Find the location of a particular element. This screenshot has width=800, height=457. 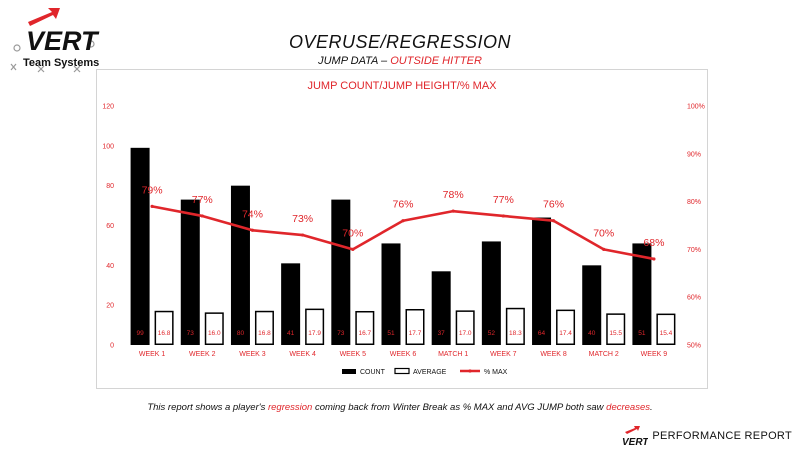

legend-average-swatch is located at coordinates (402, 371).